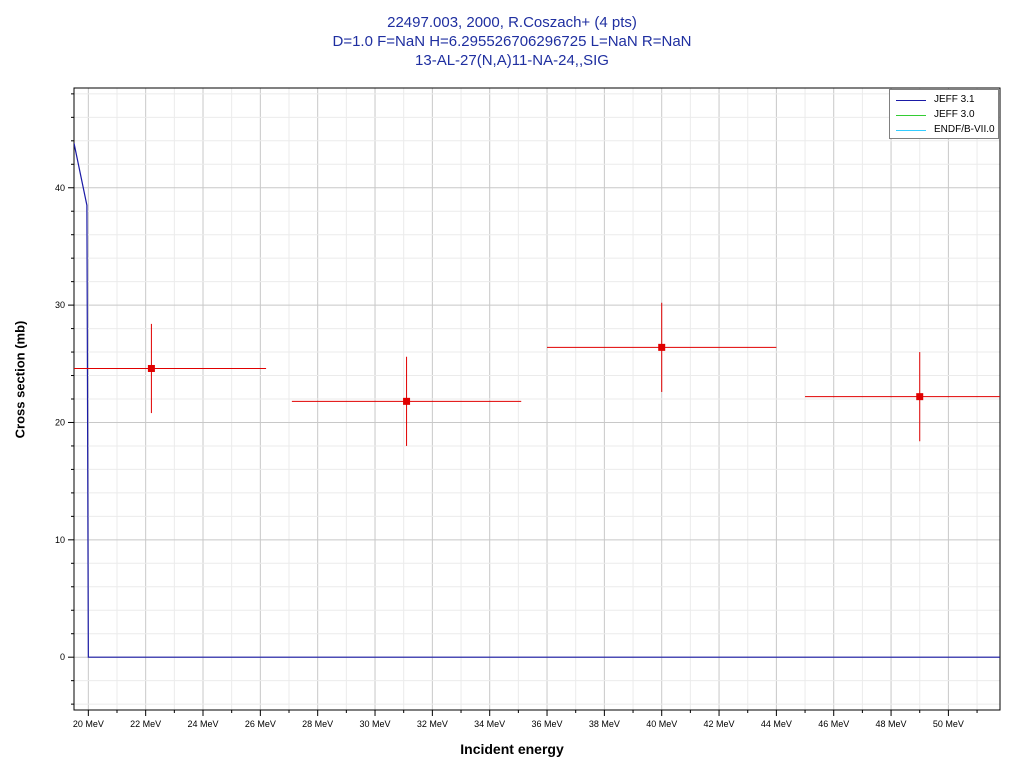  Describe the element at coordinates (62, 657) in the screenshot. I see `y-tick-label: 0` at that location.